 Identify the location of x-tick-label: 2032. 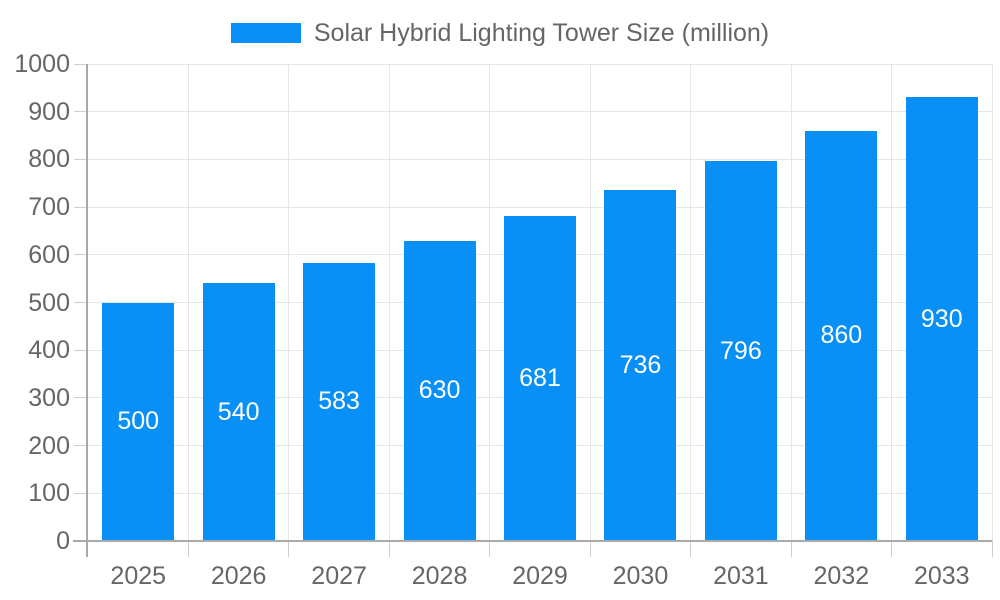
(841, 576).